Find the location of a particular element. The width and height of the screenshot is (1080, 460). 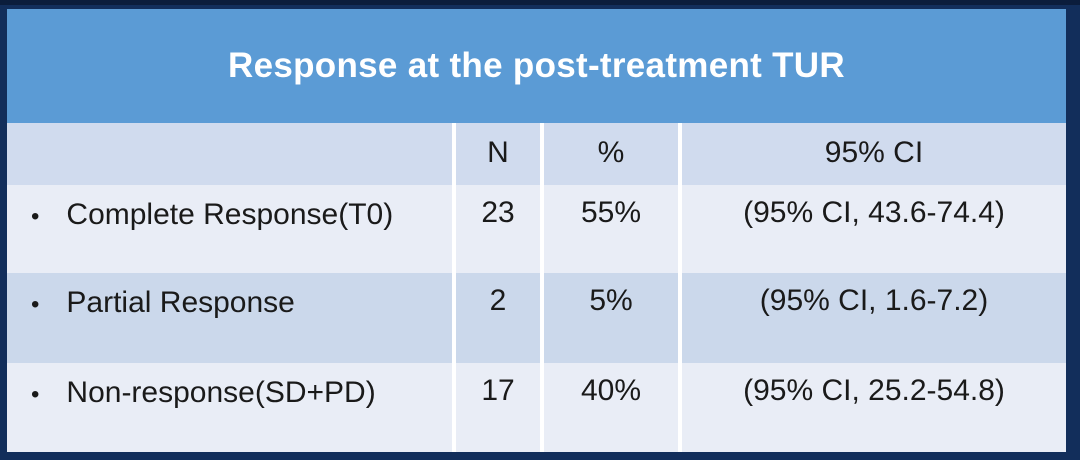

table-cell-pct: 40% is located at coordinates (609, 407).